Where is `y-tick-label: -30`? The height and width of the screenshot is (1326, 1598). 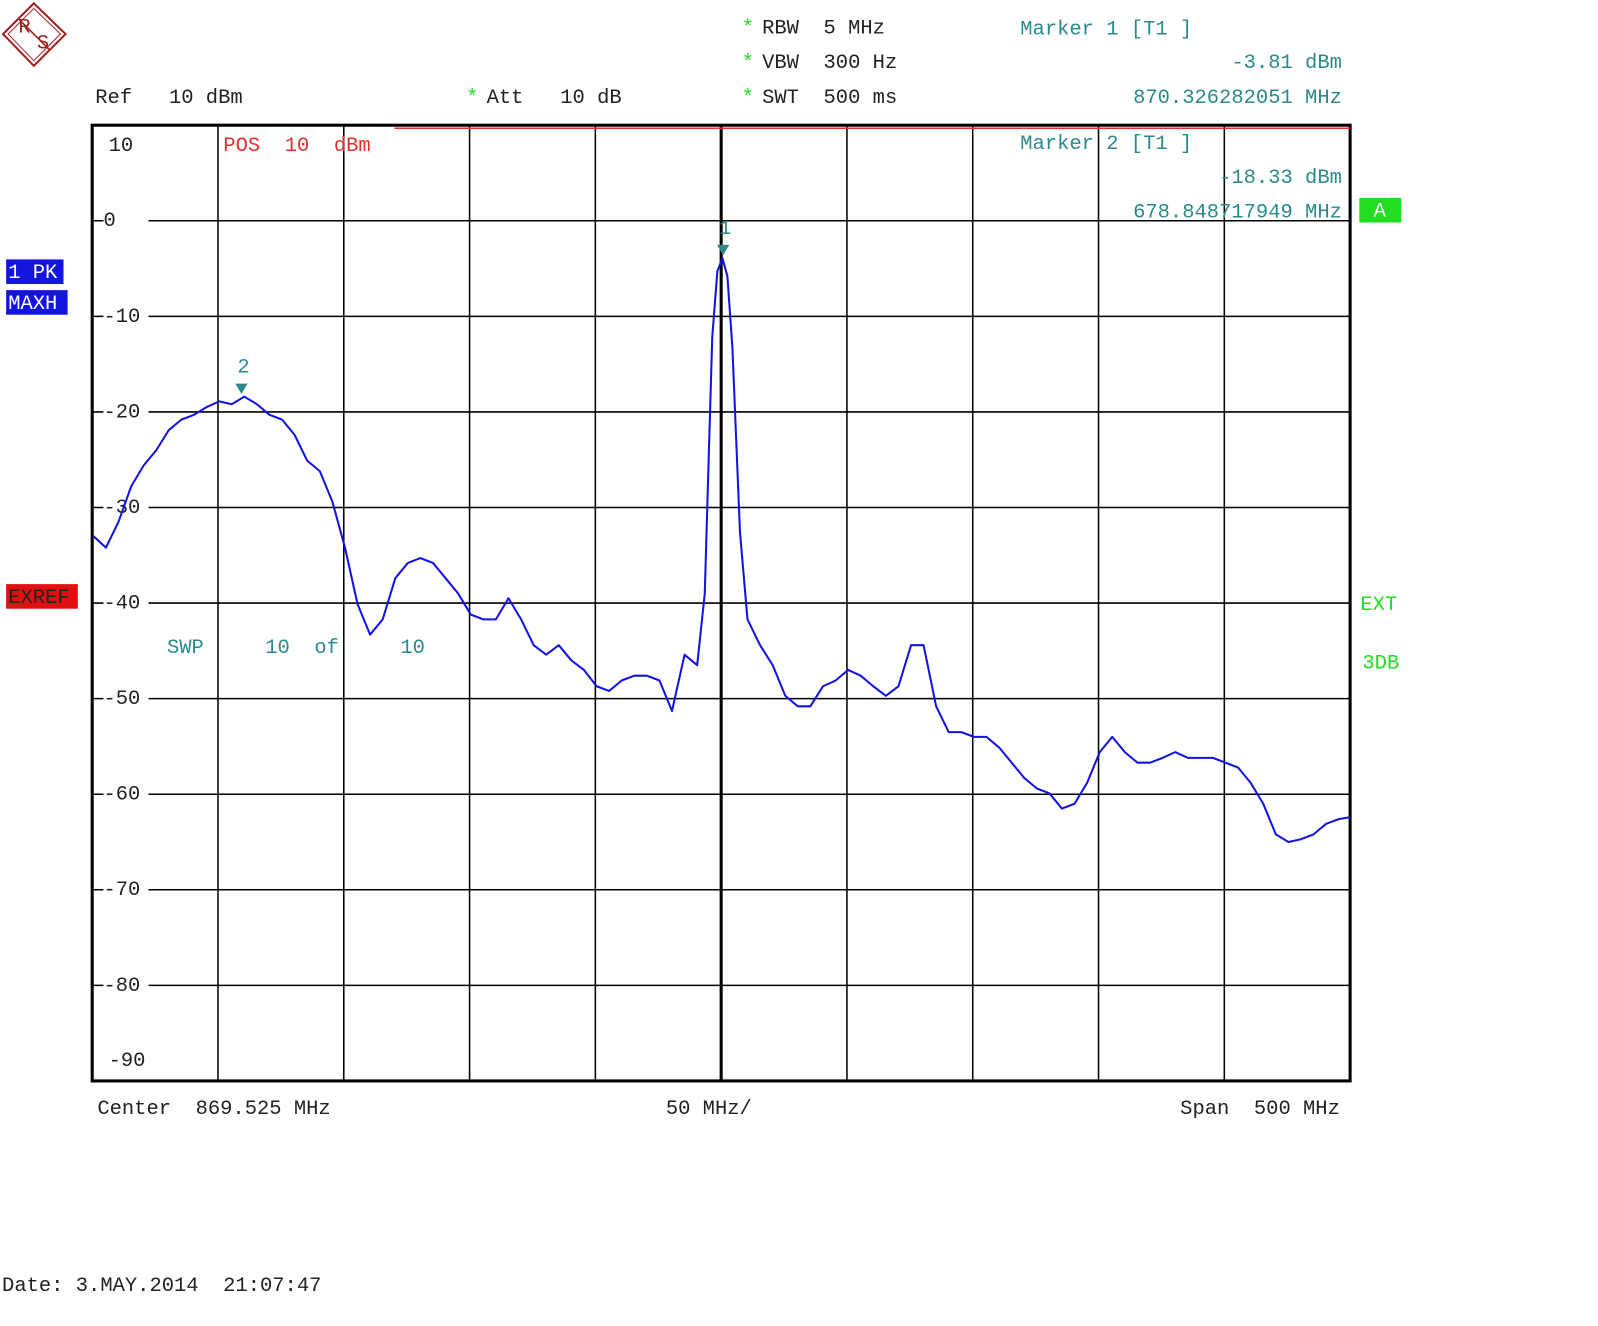
y-tick-label: -30 is located at coordinates (121, 508).